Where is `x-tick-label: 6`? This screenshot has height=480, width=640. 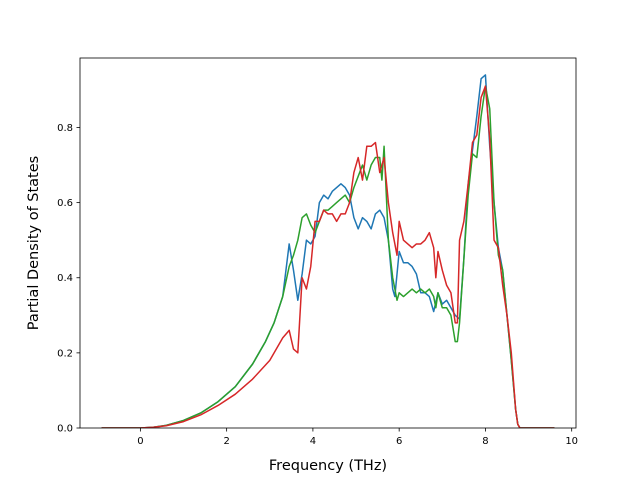
x-tick-label: 6 is located at coordinates (399, 441).